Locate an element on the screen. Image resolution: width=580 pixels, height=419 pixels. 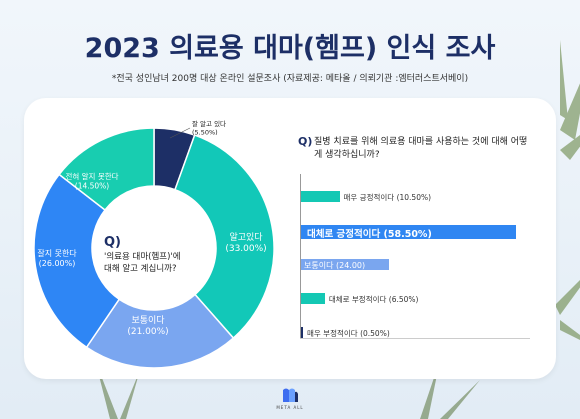
bar-label: 보통이다 (24.00) is located at coordinates (335, 265).